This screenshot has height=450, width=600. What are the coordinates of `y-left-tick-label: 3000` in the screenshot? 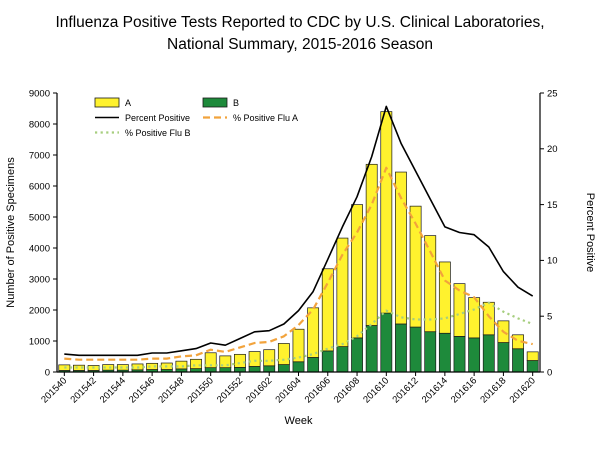 It's located at (39, 279).